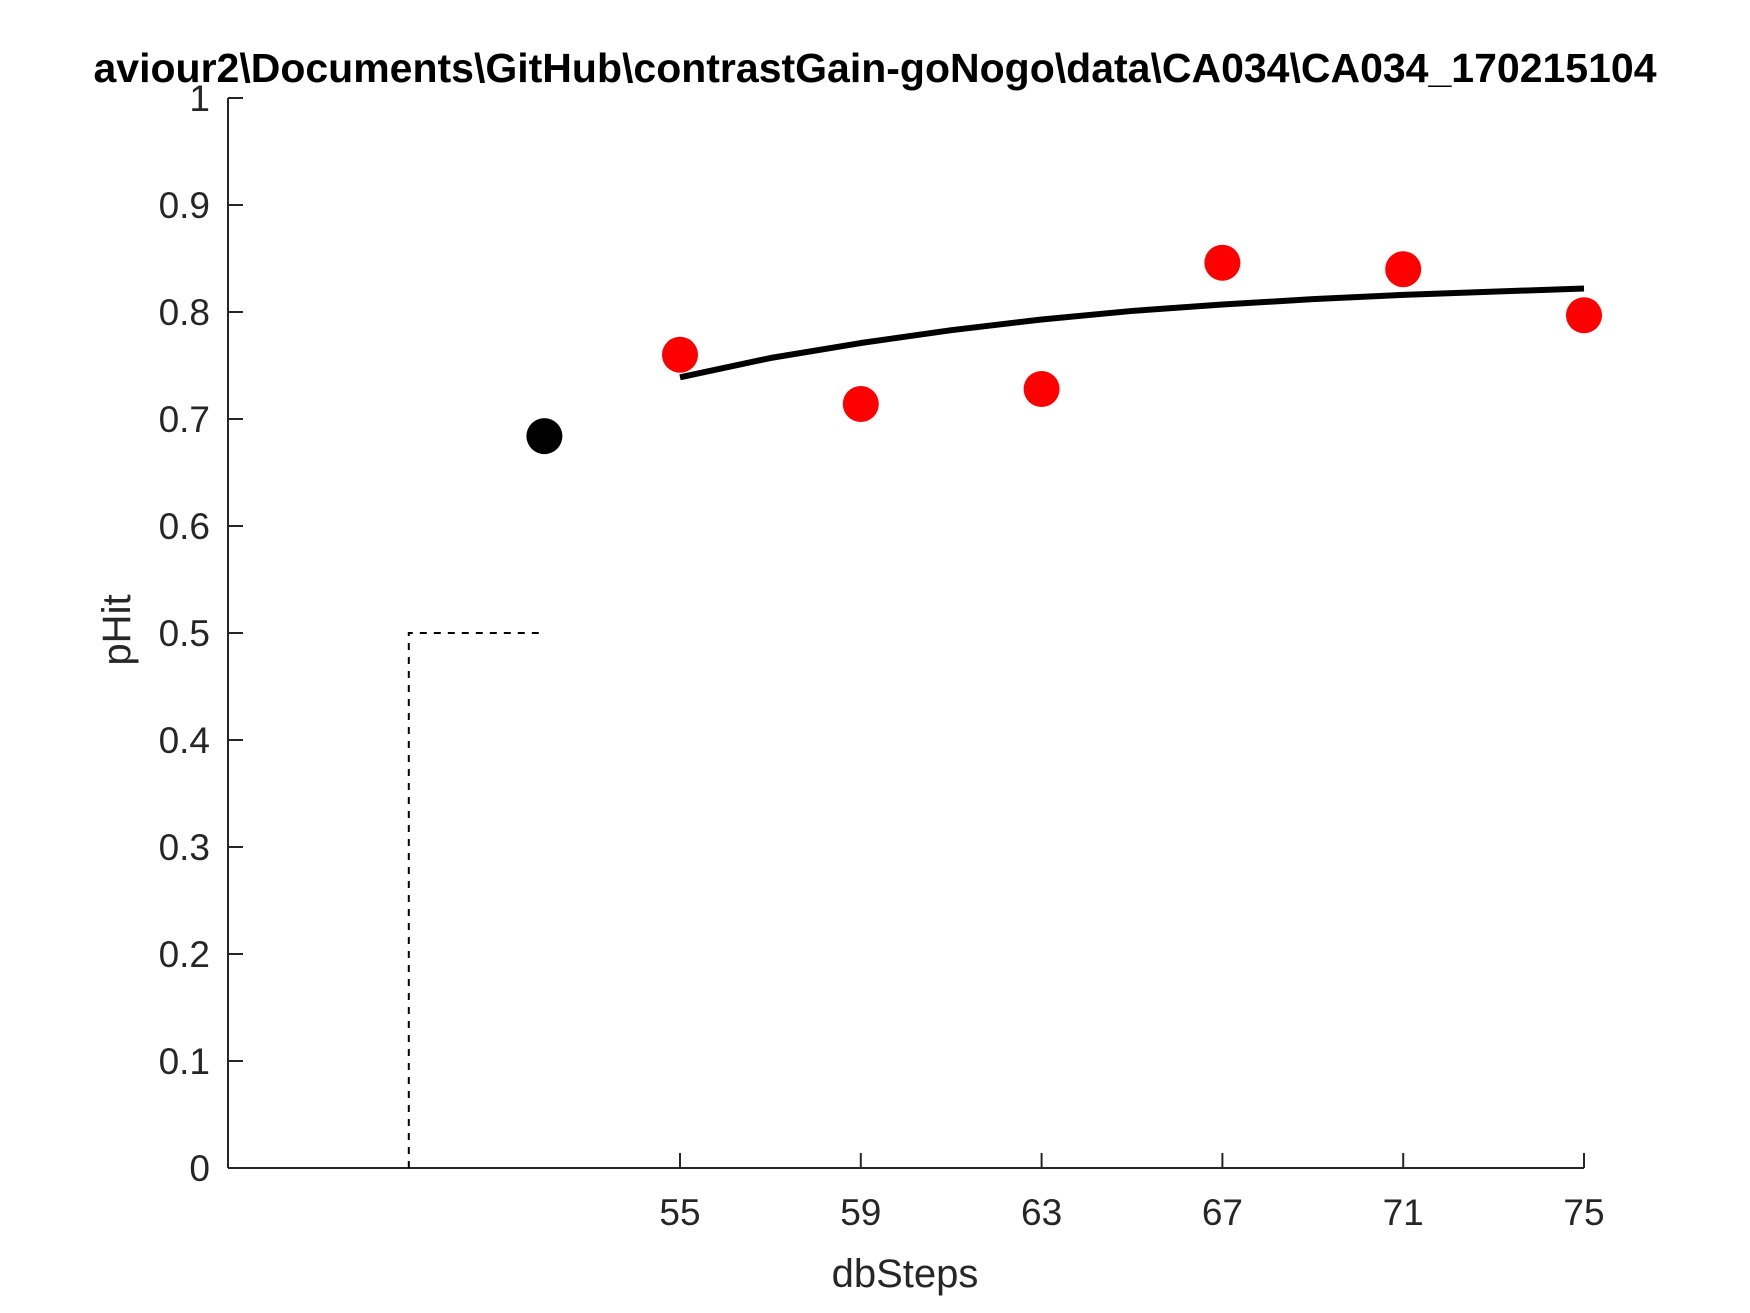 The image size is (1750, 1313). I want to click on x-tick-label: 55, so click(679, 1212).